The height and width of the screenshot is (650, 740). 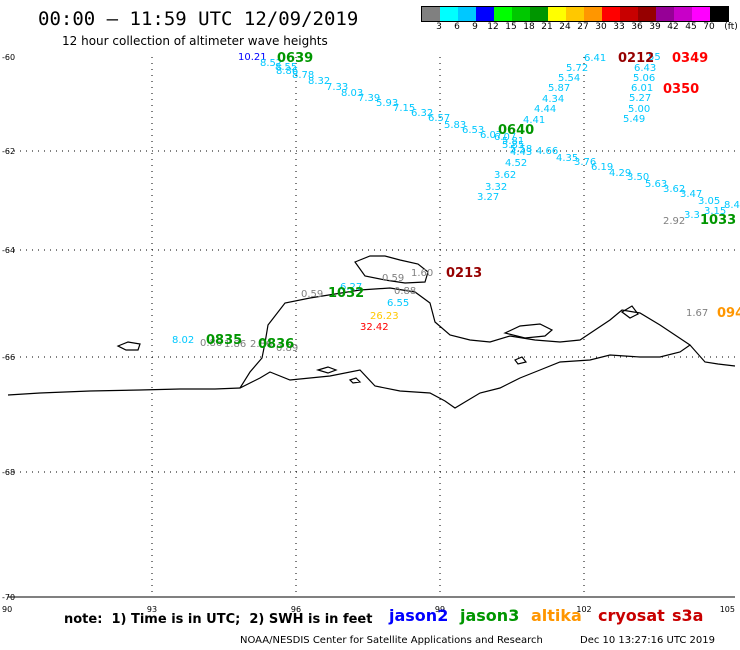 What do you see at coordinates (439, 118) in the screenshot?
I see `wave-height-label: 6.57` at bounding box center [439, 118].